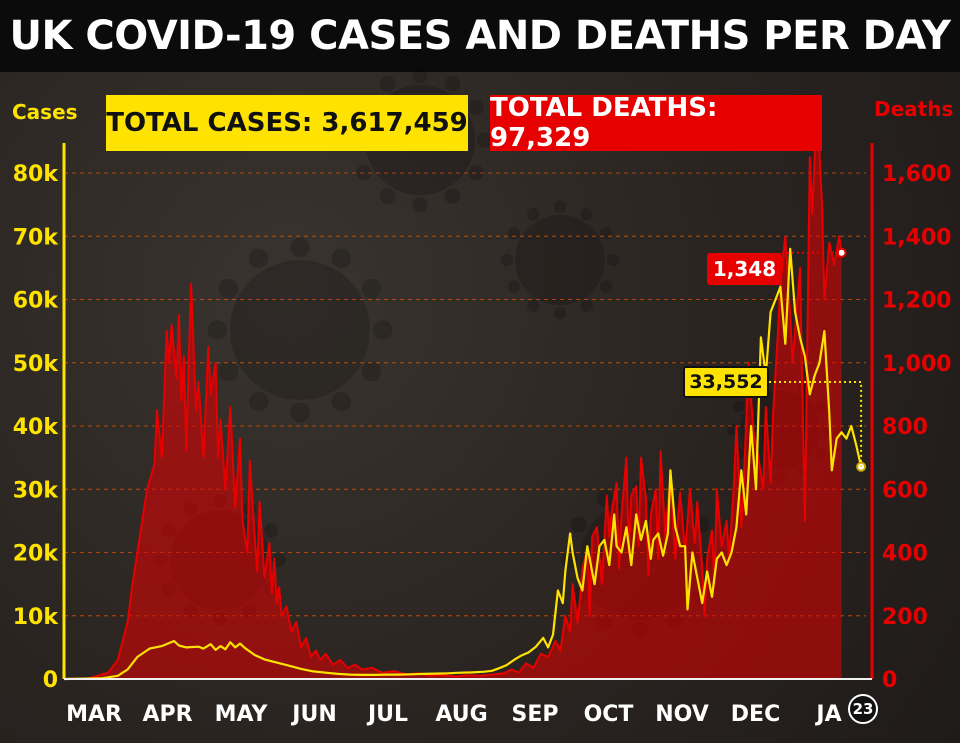 This screenshot has height=743, width=960. What do you see at coordinates (827, 714) in the screenshot?
I see `x-tick-label: JA` at bounding box center [827, 714].